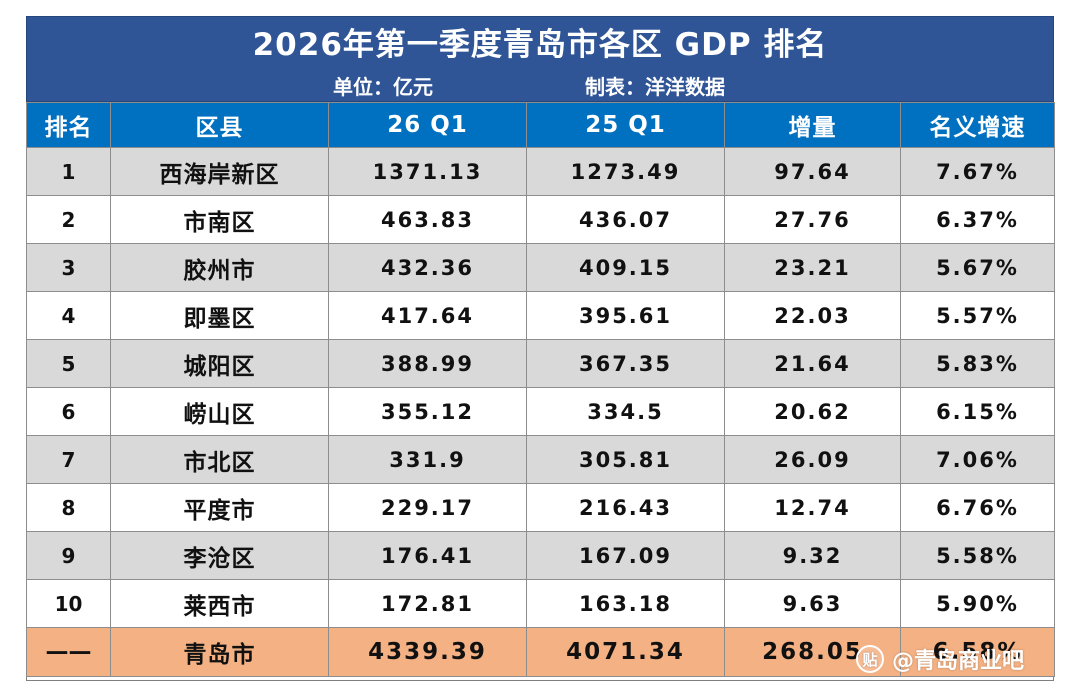 The width and height of the screenshot is (1080, 691). What do you see at coordinates (427, 219) in the screenshot?
I see `q26-cell: 463.83` at bounding box center [427, 219].